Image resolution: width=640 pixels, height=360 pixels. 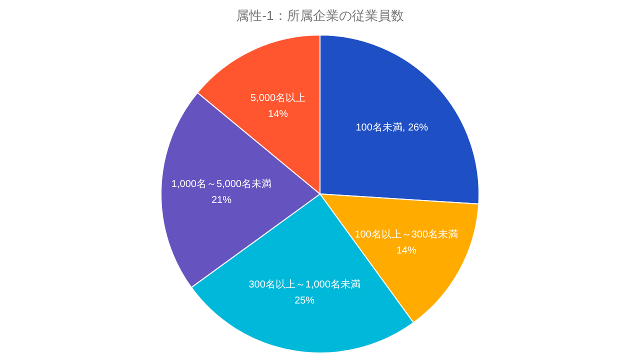 What do you see at coordinates (278, 98) in the screenshot?
I see `slice-label: 5,000名以上` at bounding box center [278, 98].